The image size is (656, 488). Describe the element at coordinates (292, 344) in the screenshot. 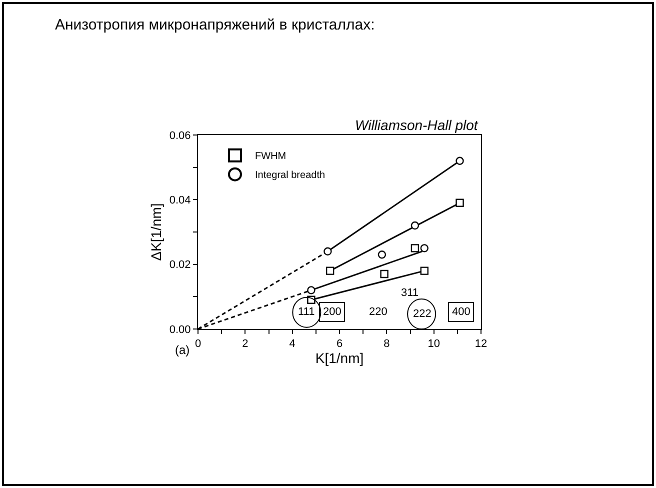

I see `x-tick-label: 4` at that location.